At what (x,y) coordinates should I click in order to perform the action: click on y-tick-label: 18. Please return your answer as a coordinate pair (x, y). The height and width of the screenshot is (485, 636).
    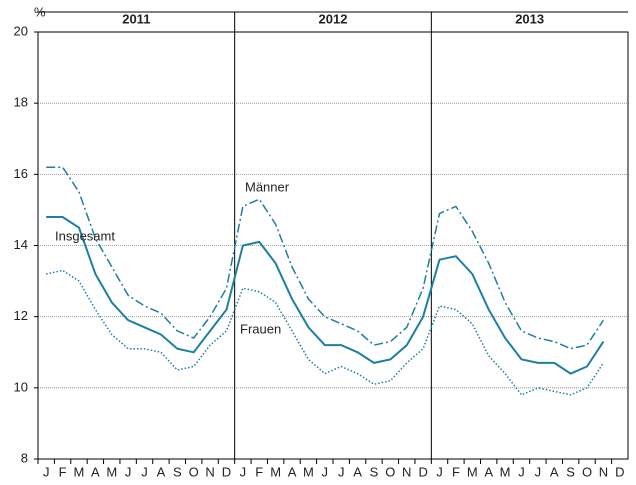
    Looking at the image, I should click on (21, 102).